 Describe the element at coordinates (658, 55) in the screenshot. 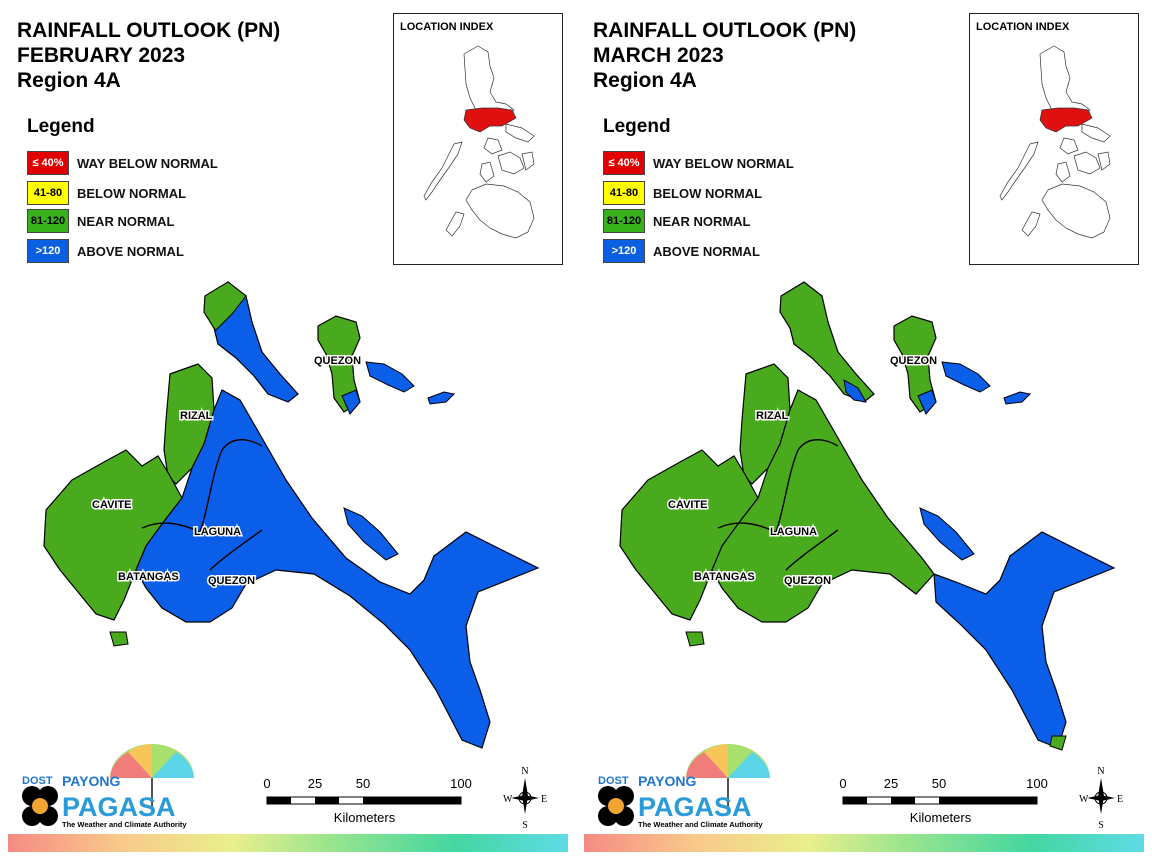

I see `title-line-2: MARCH 2023` at that location.